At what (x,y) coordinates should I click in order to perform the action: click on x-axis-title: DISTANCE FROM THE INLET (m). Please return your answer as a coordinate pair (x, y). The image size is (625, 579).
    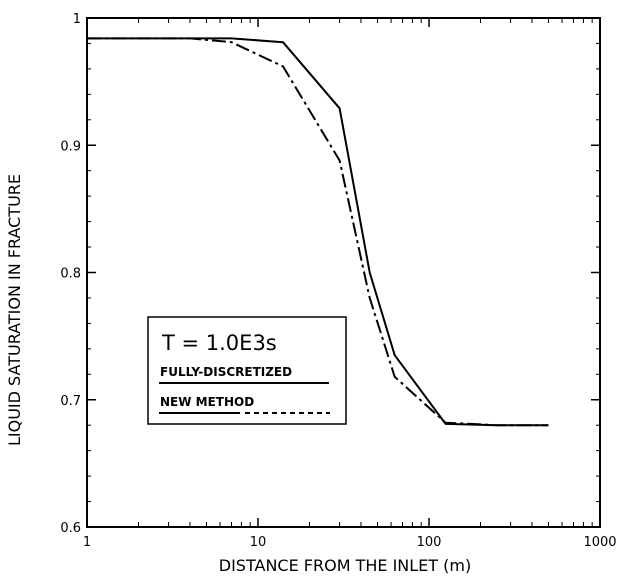
    Looking at the image, I should click on (345, 565).